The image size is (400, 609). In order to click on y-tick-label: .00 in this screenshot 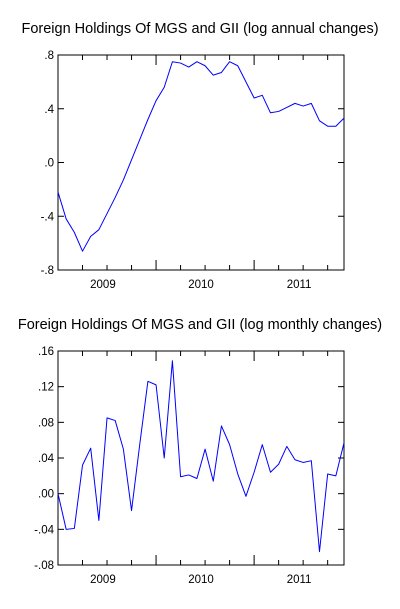, I will do `click(46, 495)`.